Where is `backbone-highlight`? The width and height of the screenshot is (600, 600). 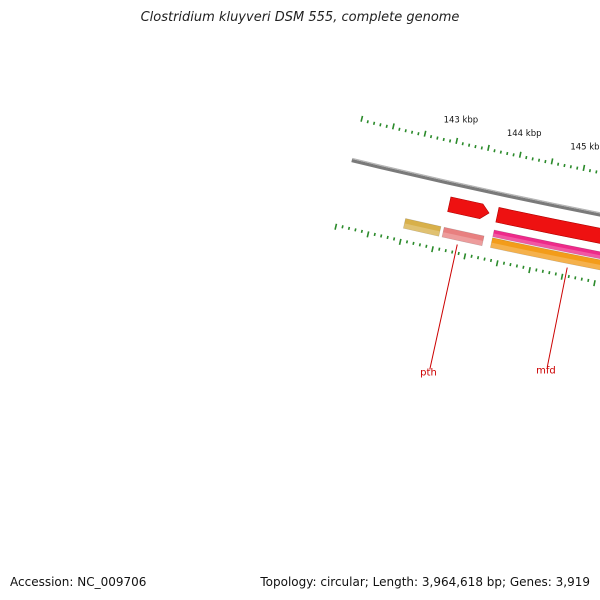
backbone-highlight is located at coordinates (476, 185).